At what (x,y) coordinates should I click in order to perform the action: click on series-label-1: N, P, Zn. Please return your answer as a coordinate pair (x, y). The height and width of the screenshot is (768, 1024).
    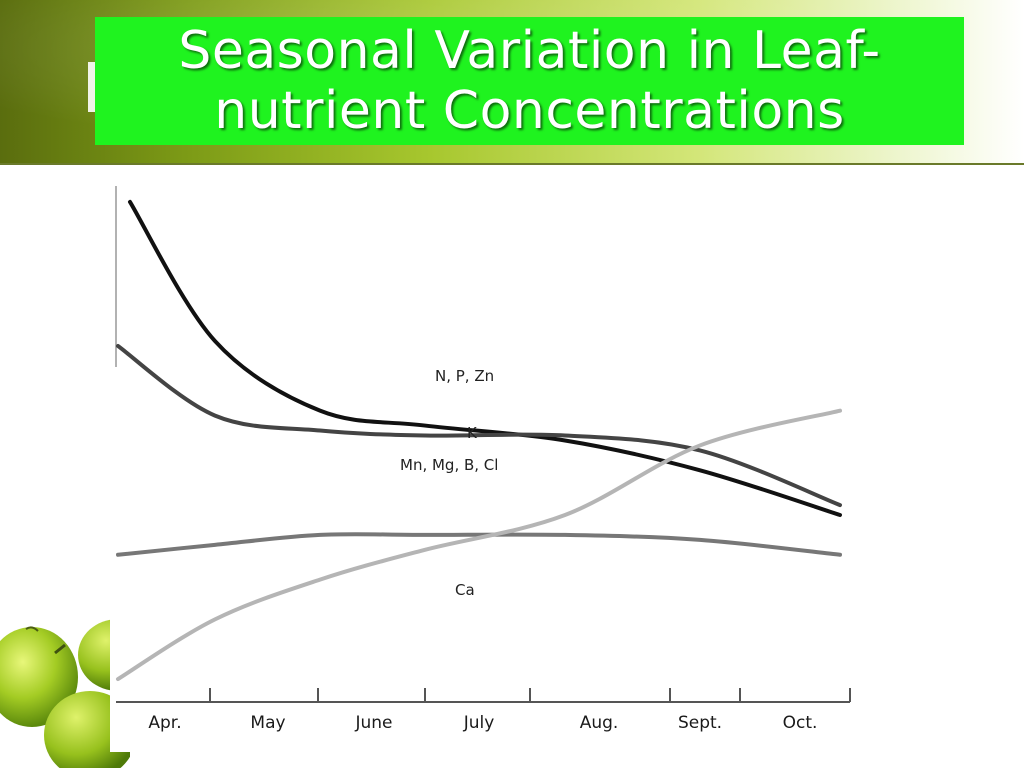
    Looking at the image, I should click on (464, 376).